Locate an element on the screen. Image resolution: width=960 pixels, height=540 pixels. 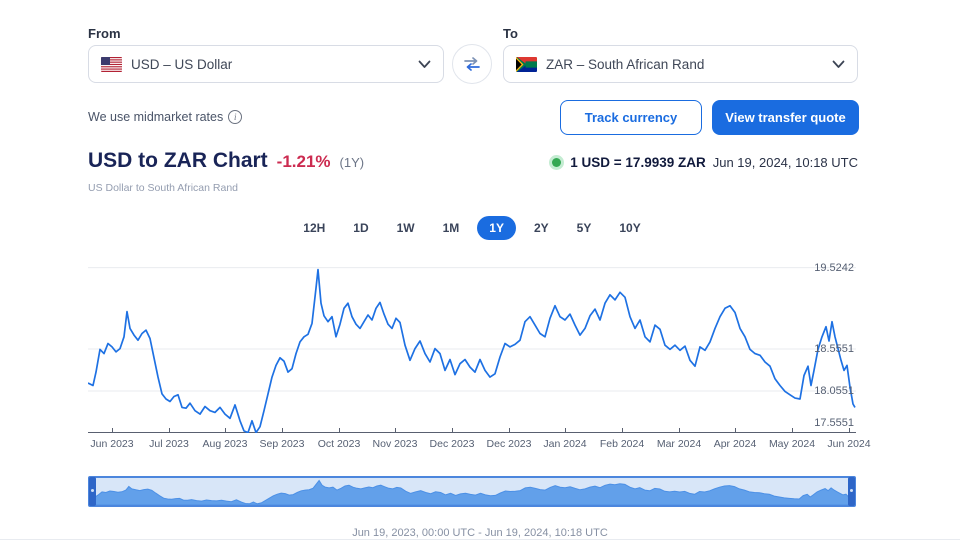
from-currency-select: USD – US Dollar is located at coordinates (266, 64).